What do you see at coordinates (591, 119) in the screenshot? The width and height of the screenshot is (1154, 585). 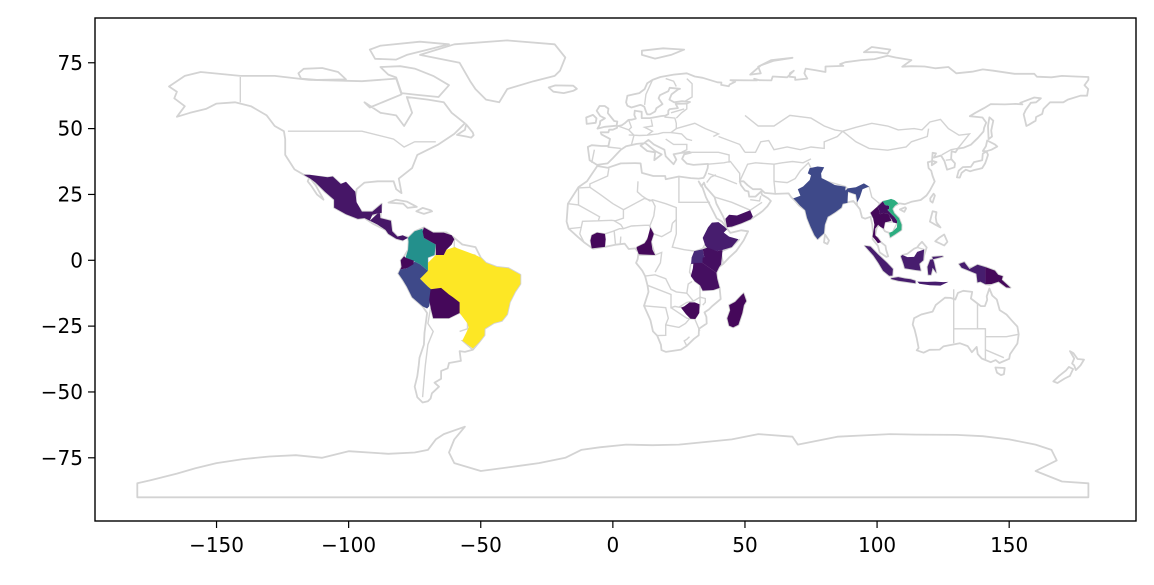 I see `landmass-ireland` at bounding box center [591, 119].